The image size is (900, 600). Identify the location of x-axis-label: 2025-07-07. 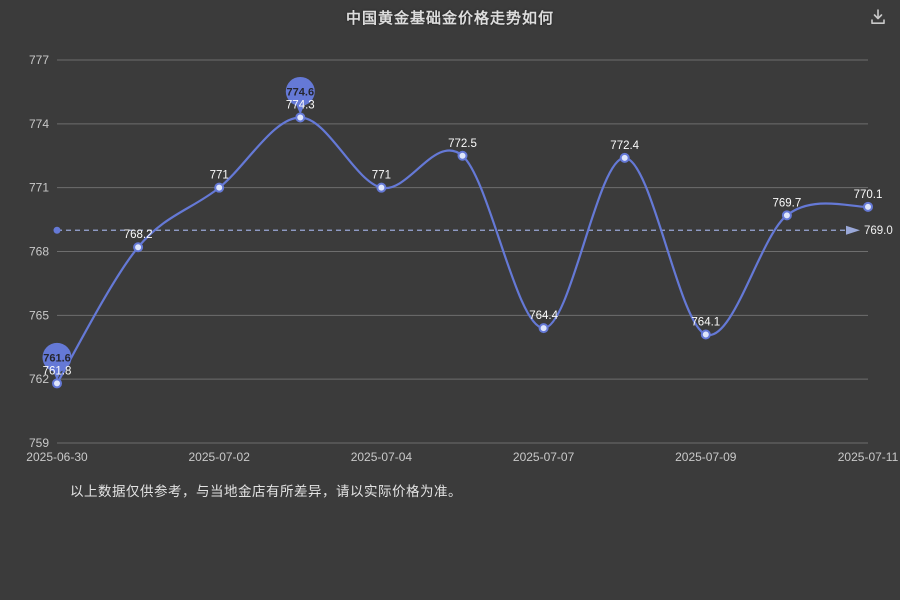
(544, 457).